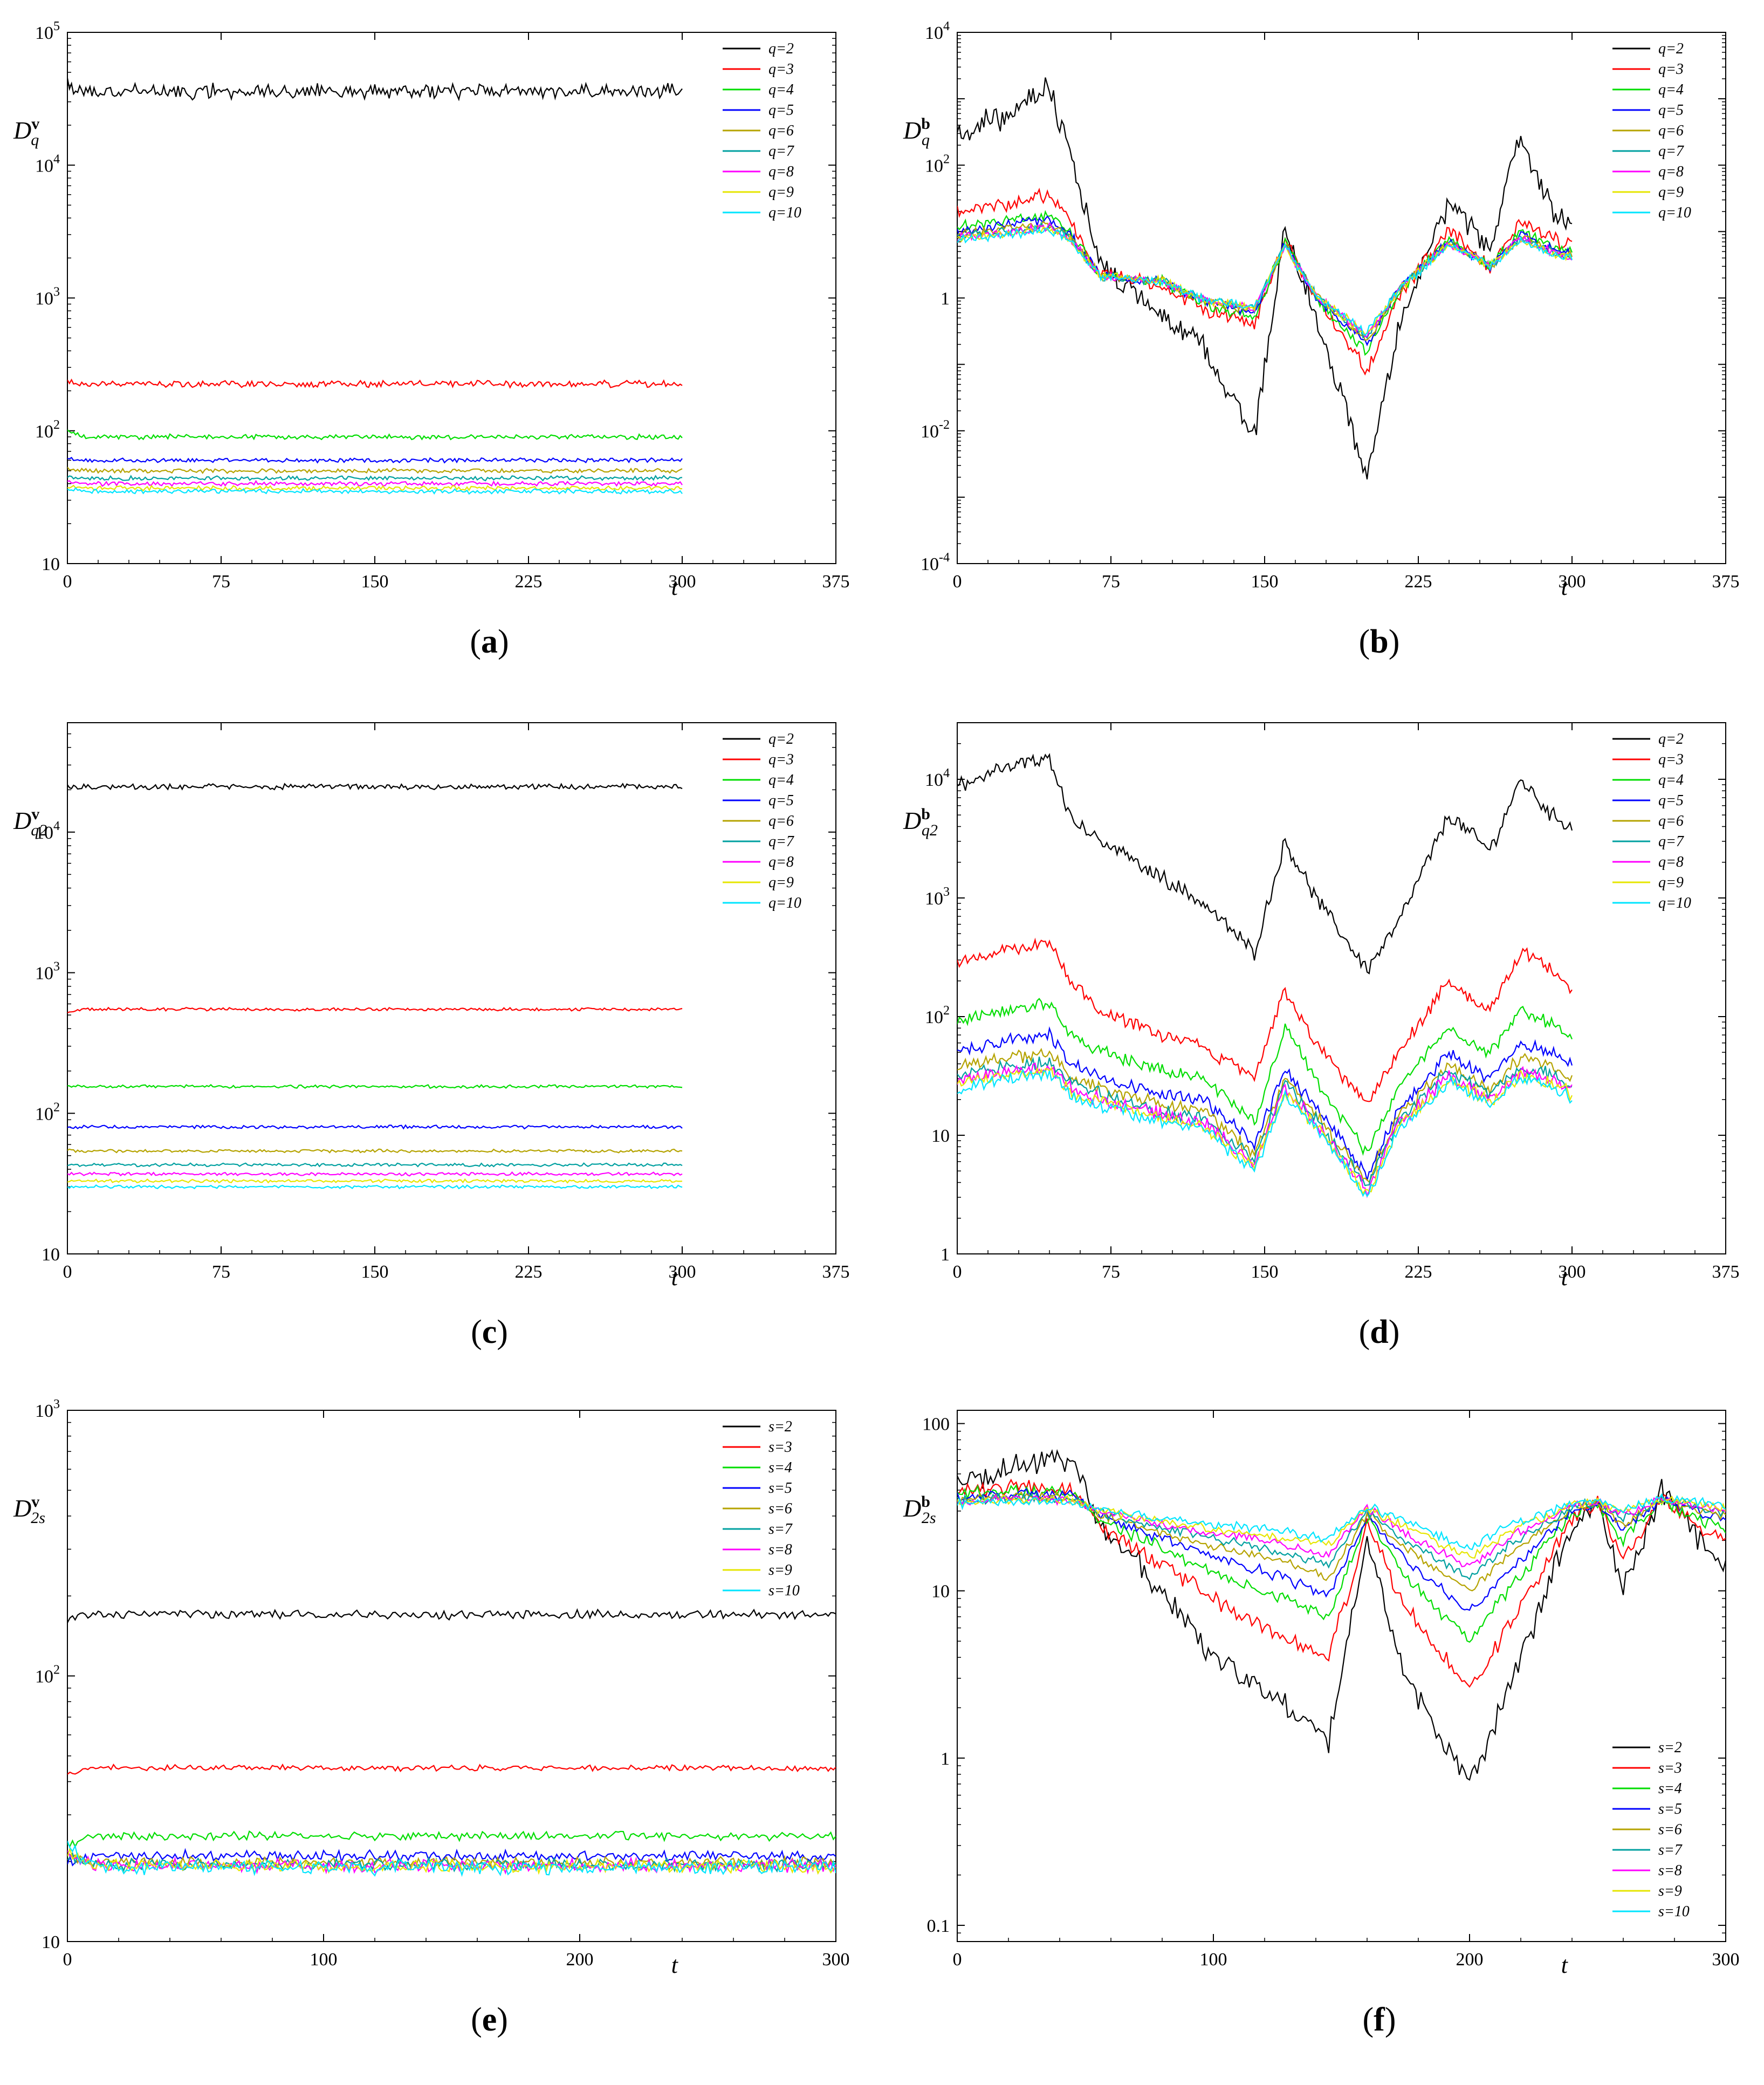 This screenshot has width=1764, height=2085. Describe the element at coordinates (784, 1590) in the screenshot. I see `legend-label: s=10` at that location.